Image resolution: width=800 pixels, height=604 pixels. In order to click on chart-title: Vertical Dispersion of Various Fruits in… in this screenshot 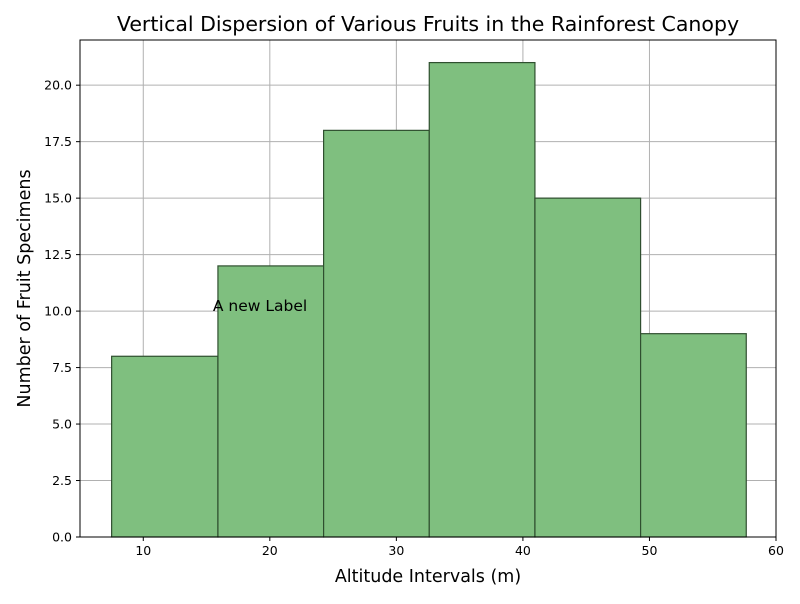, I will do `click(428, 24)`.